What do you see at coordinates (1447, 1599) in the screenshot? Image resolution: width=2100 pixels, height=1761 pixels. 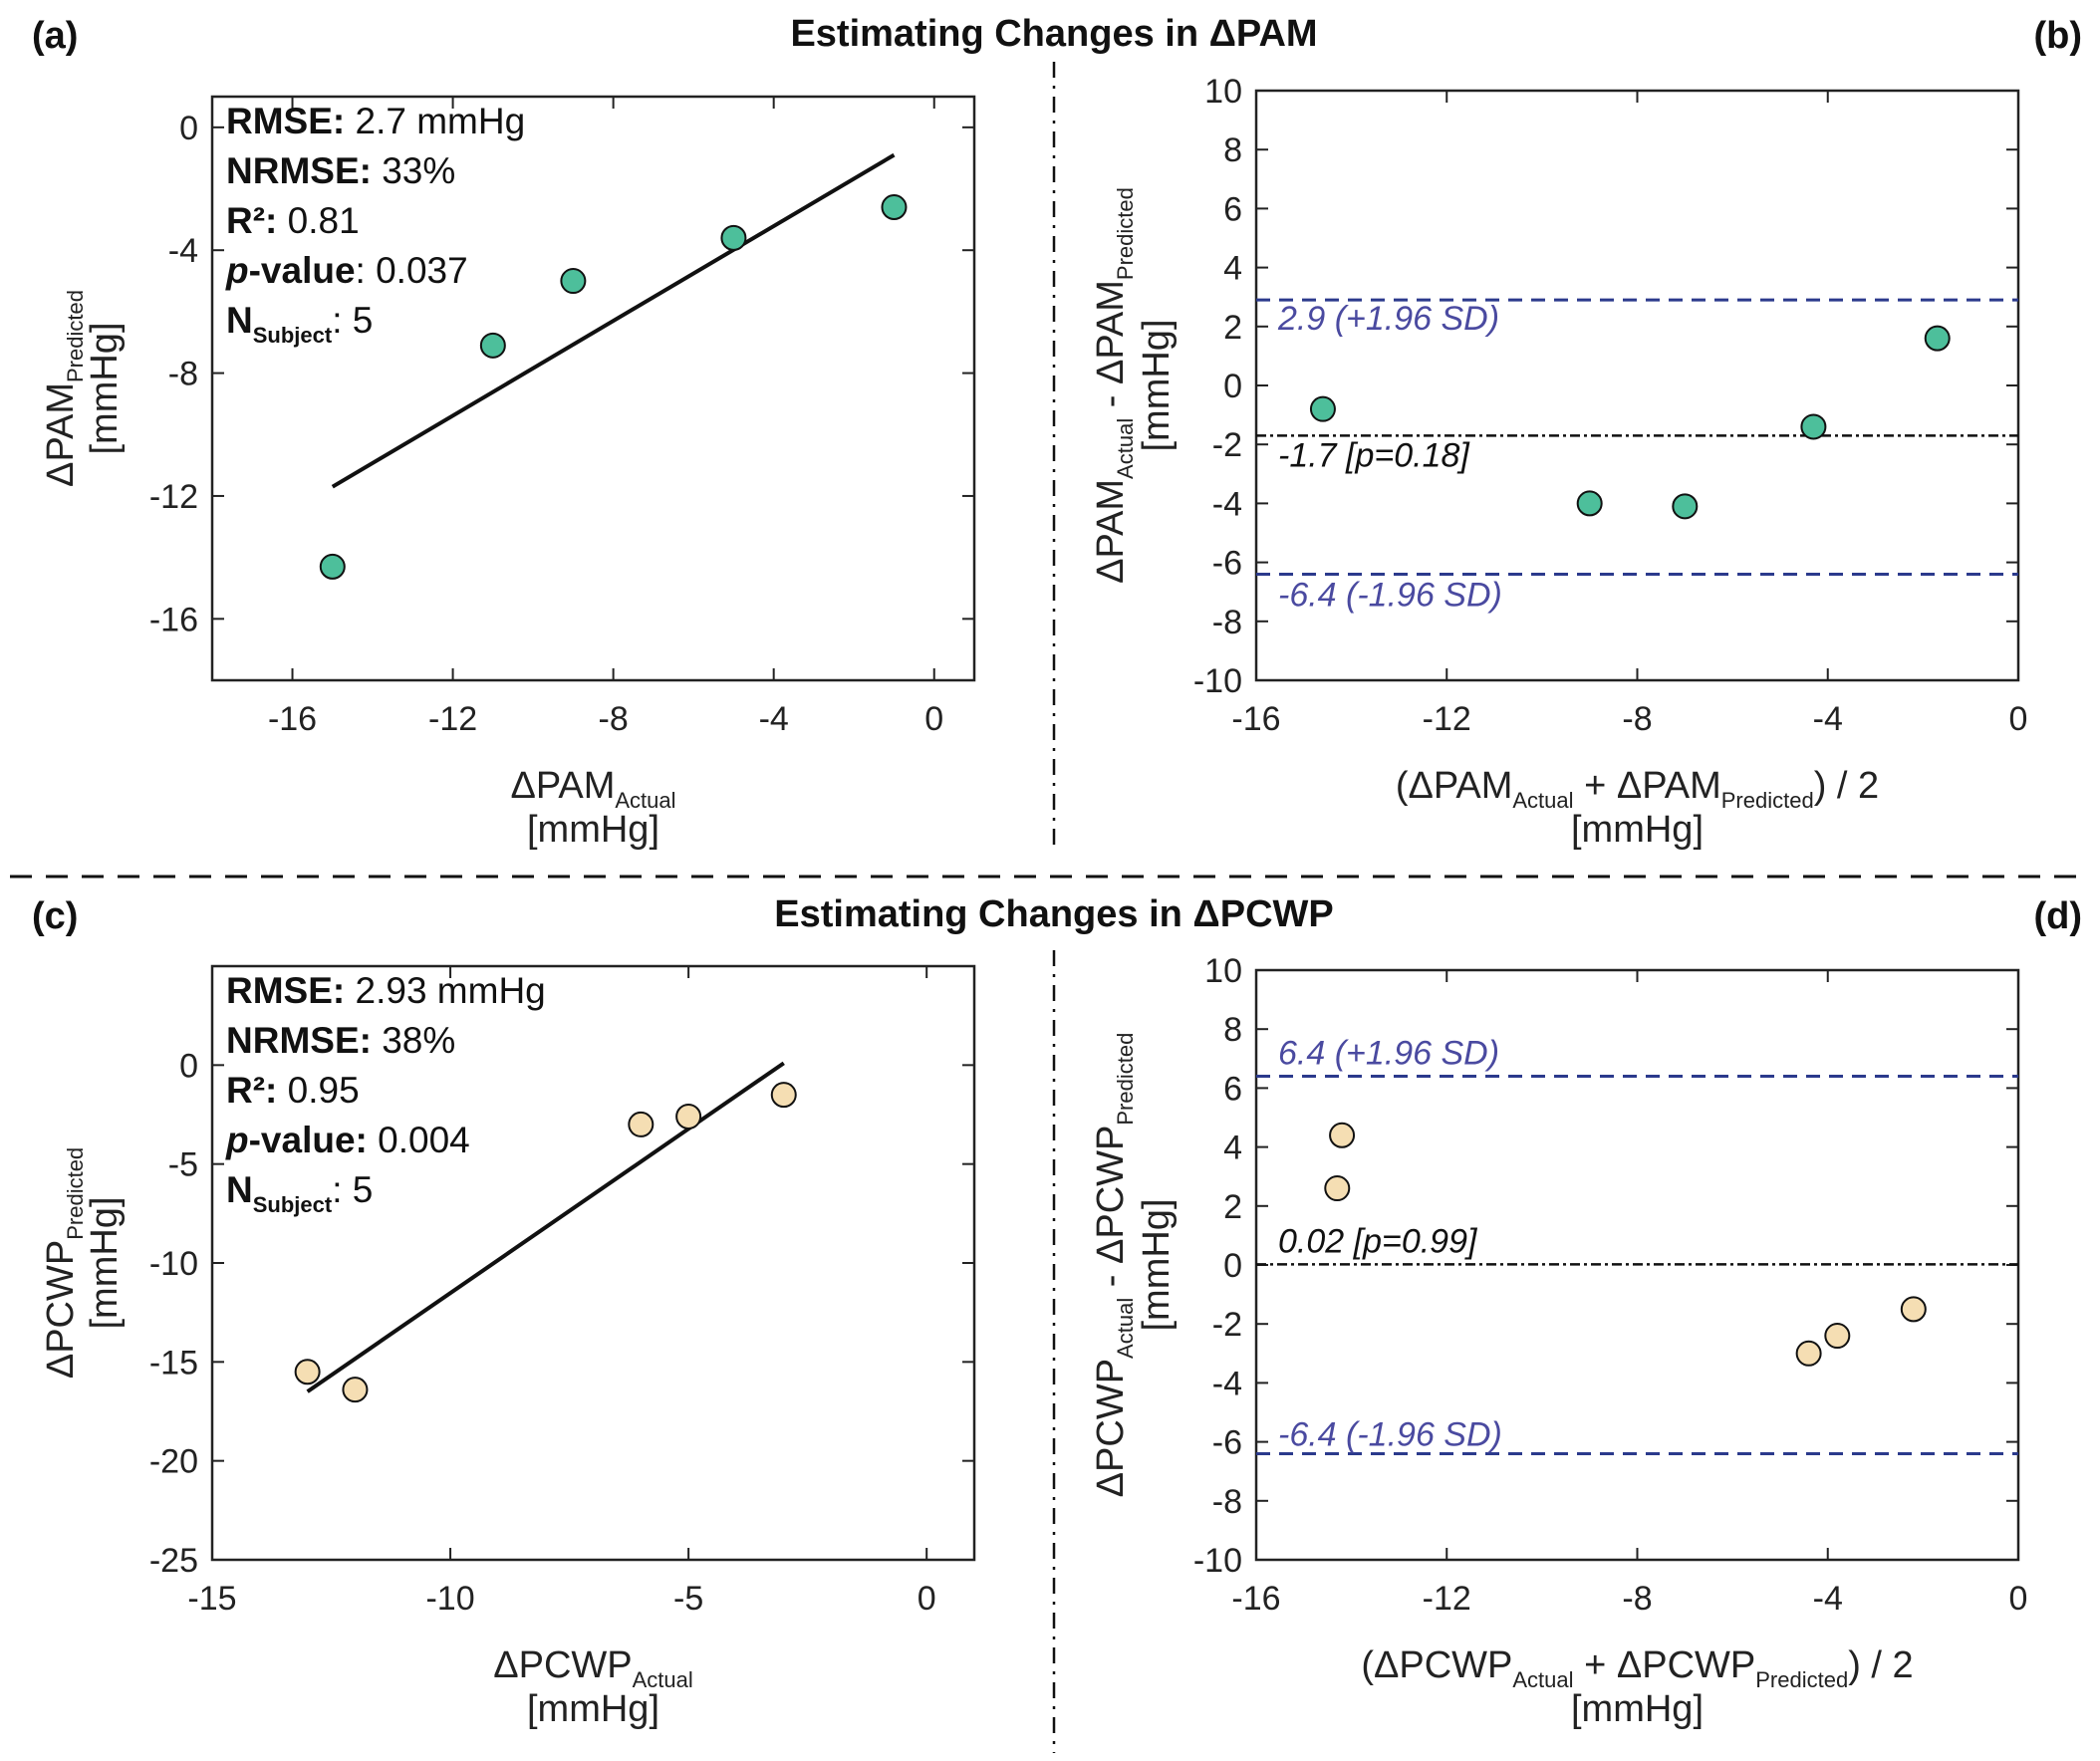 I see `x-tick-label-d: -12` at bounding box center [1447, 1599].